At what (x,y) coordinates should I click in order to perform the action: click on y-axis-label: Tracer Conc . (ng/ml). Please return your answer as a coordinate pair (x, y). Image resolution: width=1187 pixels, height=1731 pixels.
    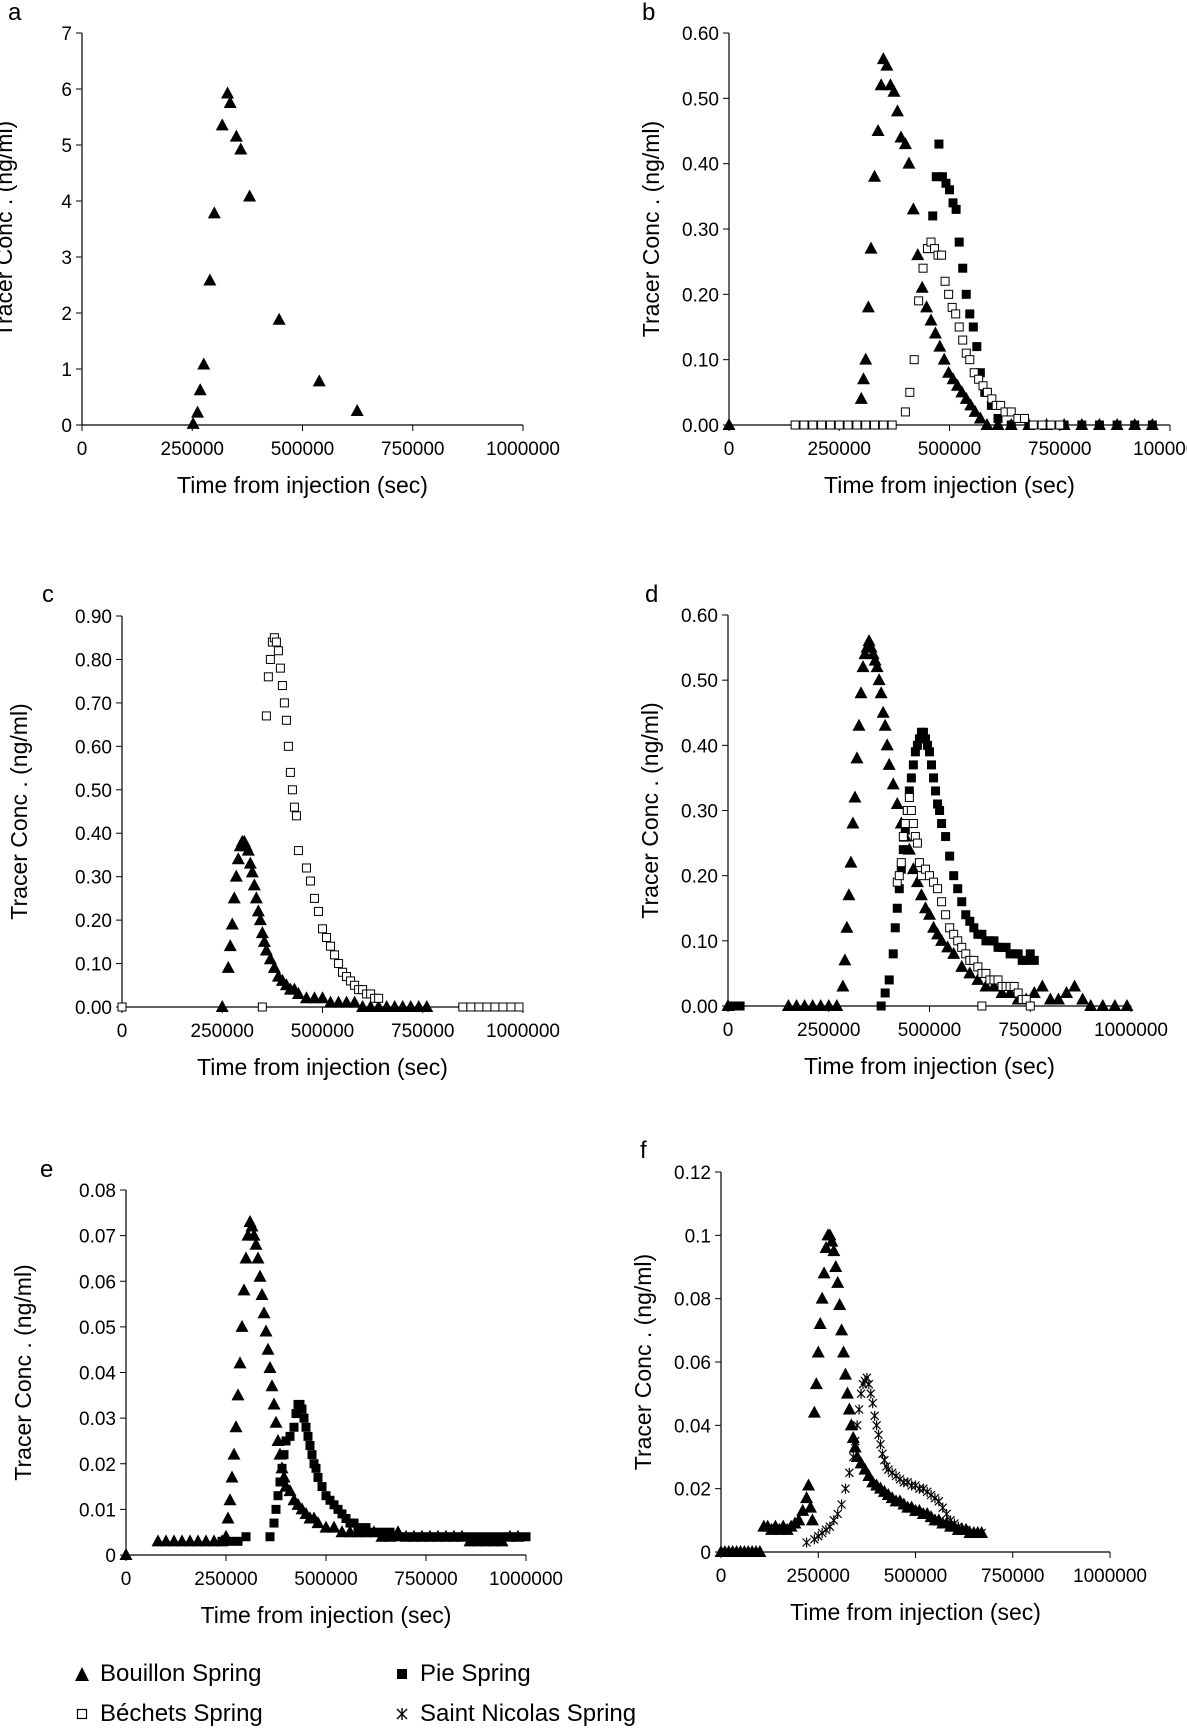
    Looking at the image, I should click on (19, 811).